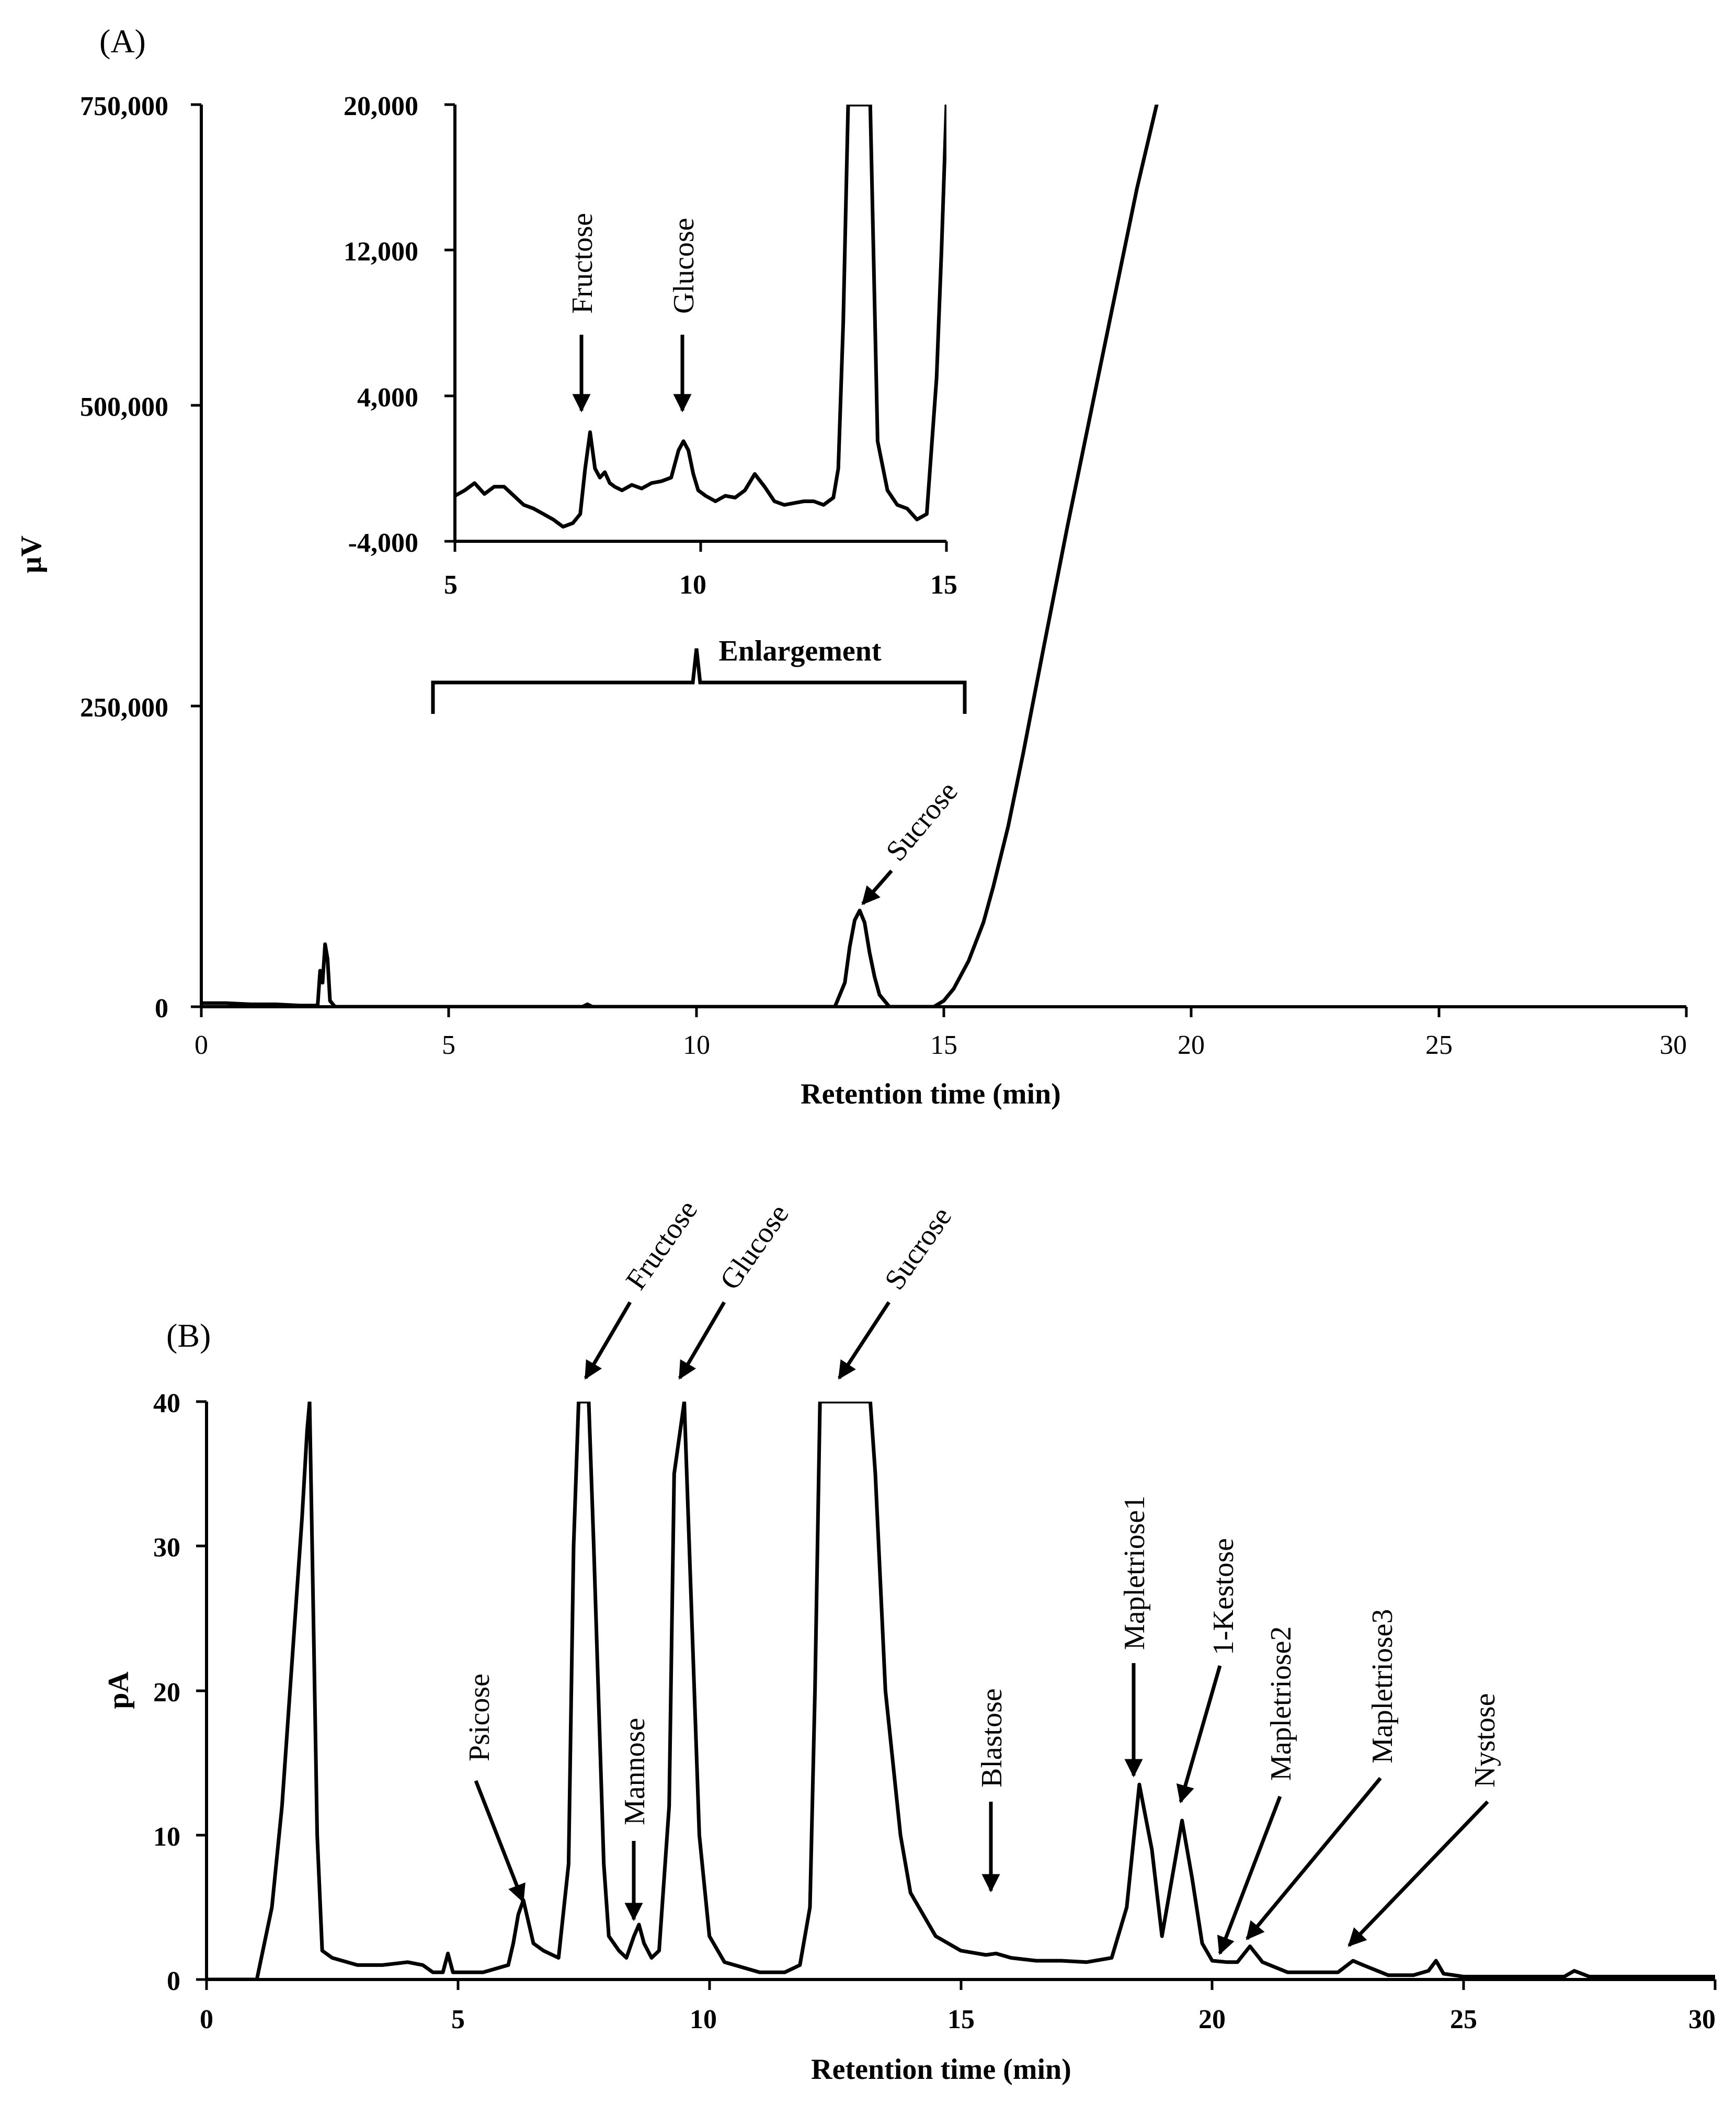  I want to click on annotation-mapletriose2: Mapletriose2, so click(1281, 1703).